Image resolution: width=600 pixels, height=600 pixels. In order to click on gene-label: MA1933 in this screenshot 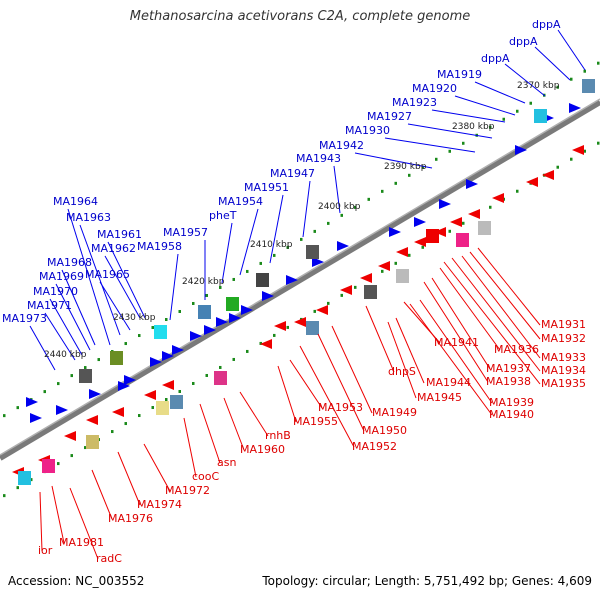, I will do `click(563, 357)`.